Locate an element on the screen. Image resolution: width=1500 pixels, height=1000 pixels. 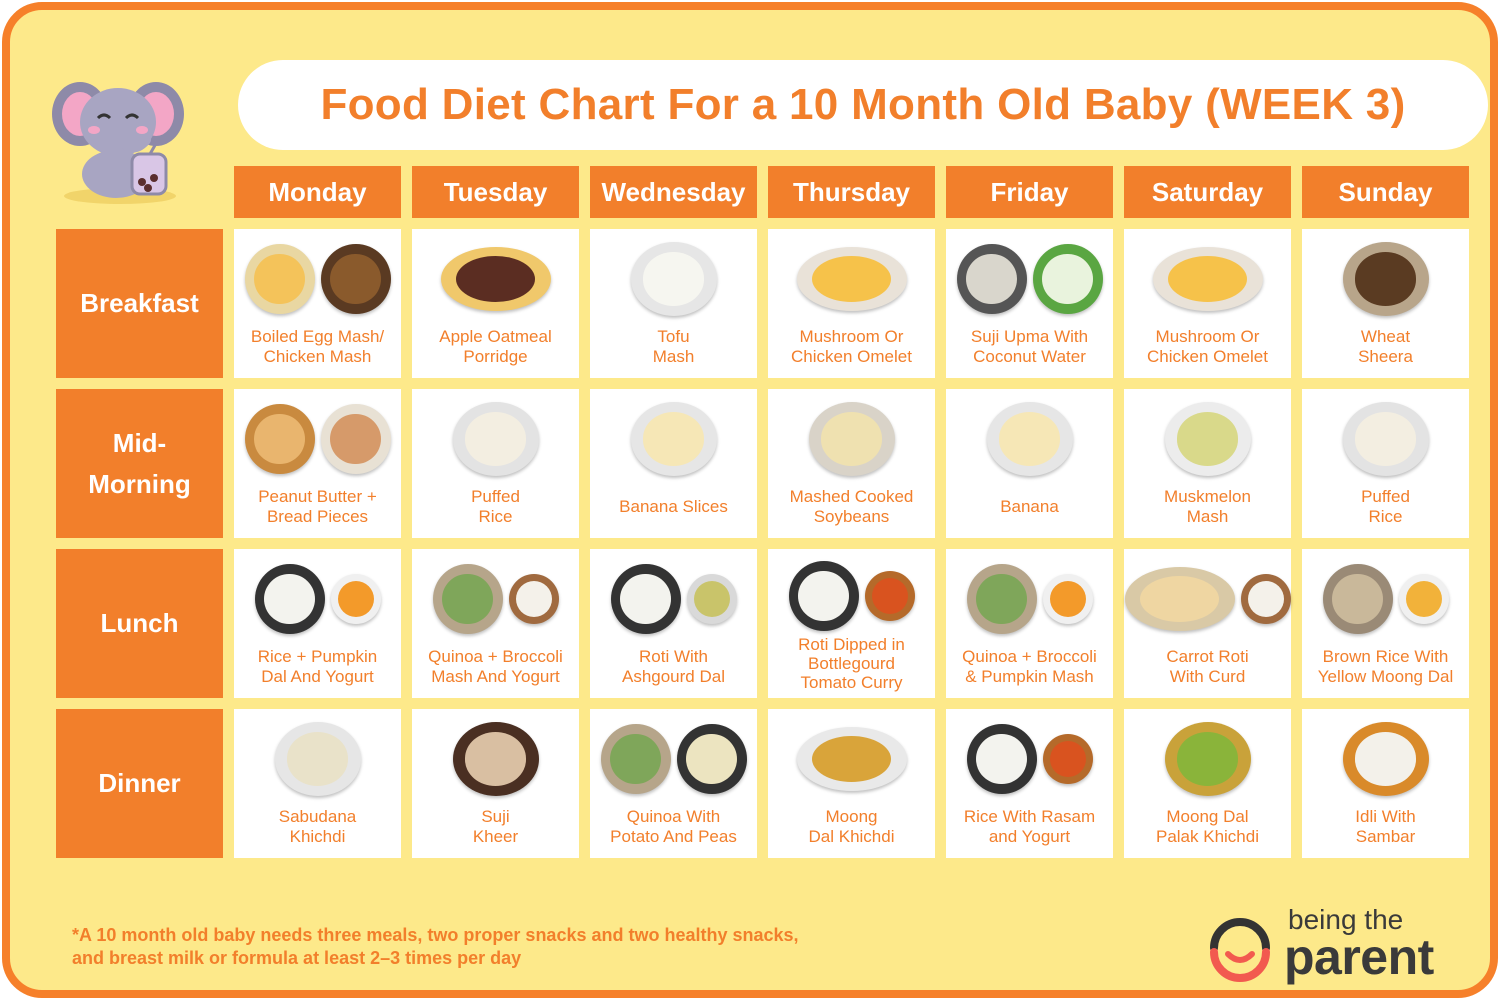
smile-logo-icon is located at coordinates (1240, 950).